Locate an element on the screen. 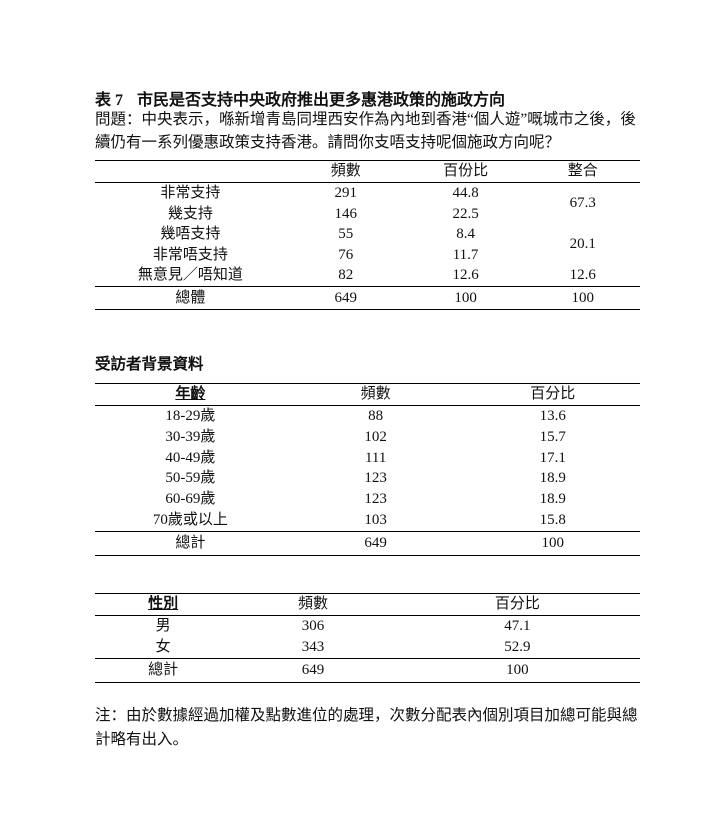  table-row: 非常支持 291 44.8 67.3 is located at coordinates (367, 197).